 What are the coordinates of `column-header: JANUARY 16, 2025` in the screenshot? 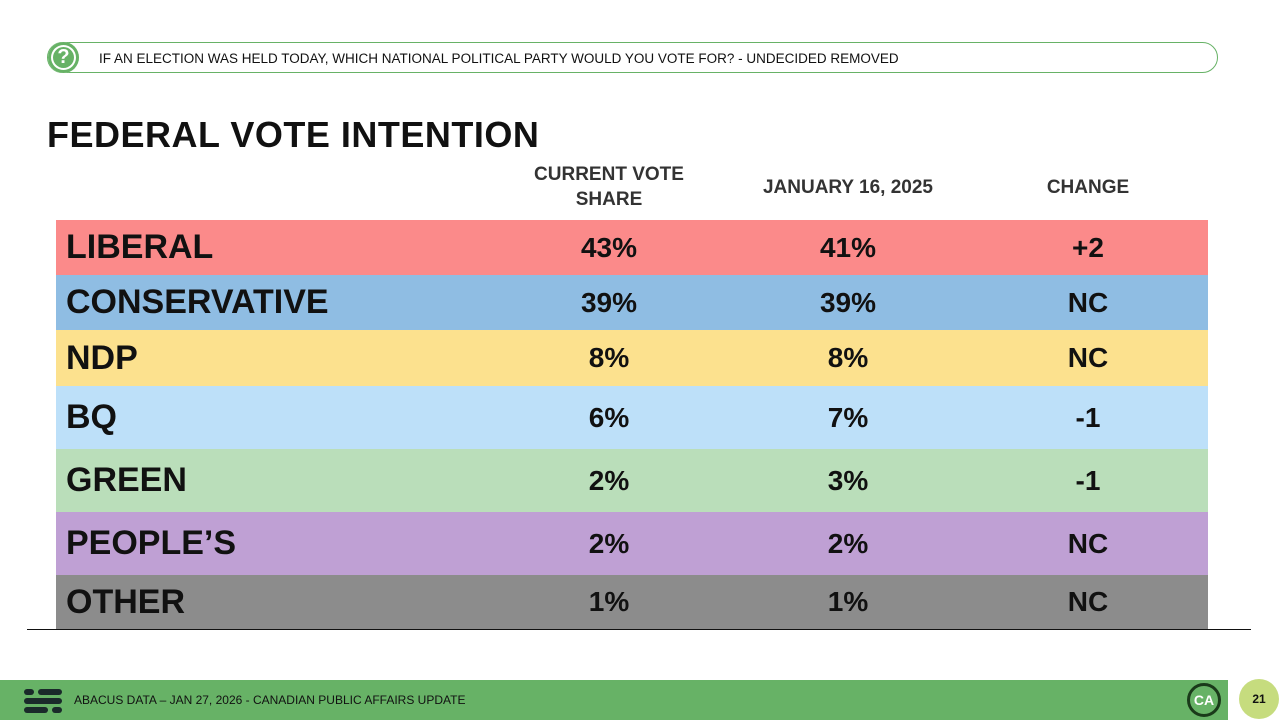 It's located at (848, 187).